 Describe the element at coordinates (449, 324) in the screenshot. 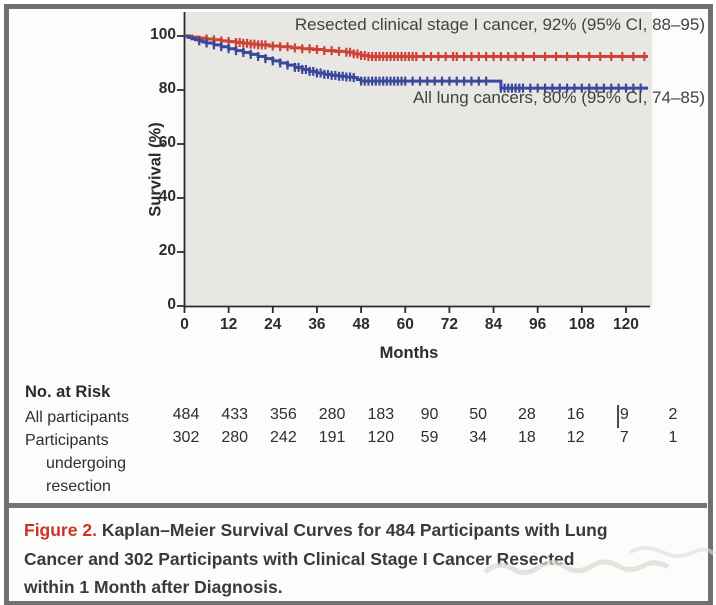

I see `x-tick-label-72: 72` at that location.